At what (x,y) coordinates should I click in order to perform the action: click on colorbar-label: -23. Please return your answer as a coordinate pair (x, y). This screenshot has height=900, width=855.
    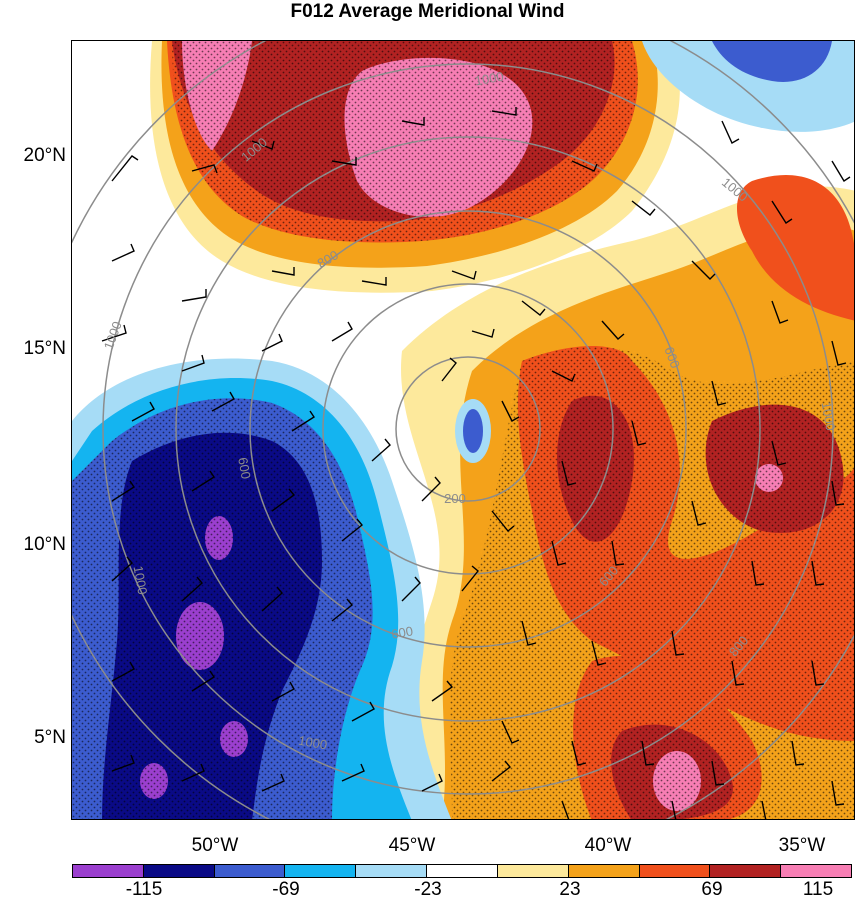
    Looking at the image, I should click on (428, 889).